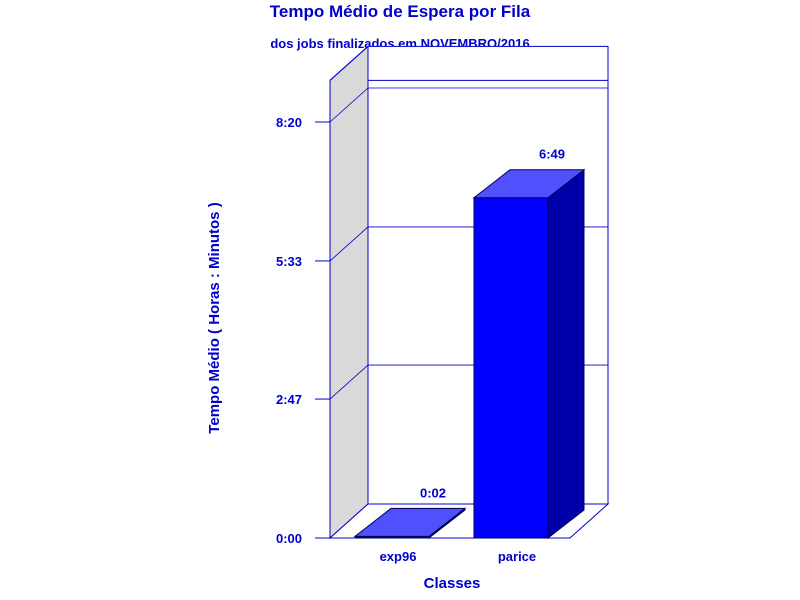  I want to click on category-label: parice, so click(517, 556).